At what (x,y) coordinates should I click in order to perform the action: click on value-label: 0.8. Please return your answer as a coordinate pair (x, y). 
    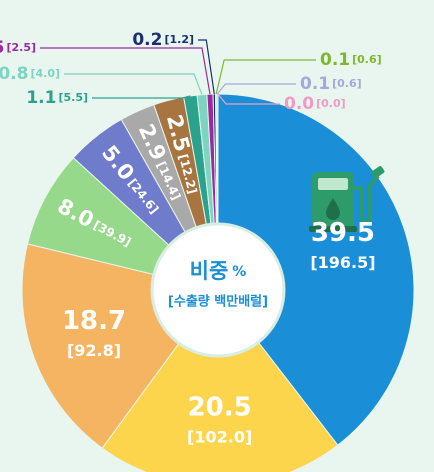
    Looking at the image, I should click on (14, 74).